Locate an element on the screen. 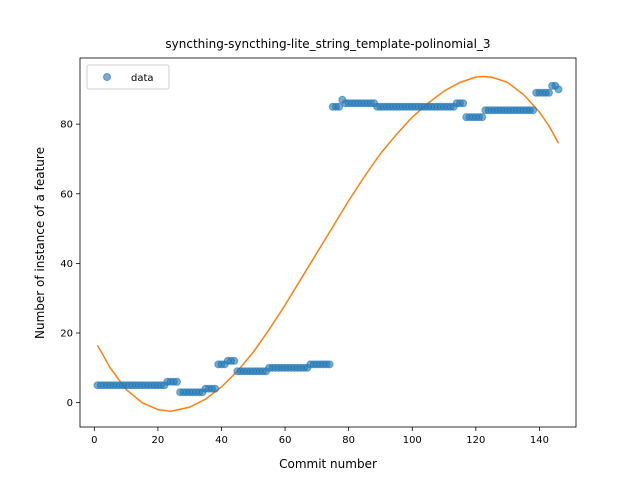 Image resolution: width=640 pixels, height=480 pixels. x-tick-label: 20 is located at coordinates (158, 440).